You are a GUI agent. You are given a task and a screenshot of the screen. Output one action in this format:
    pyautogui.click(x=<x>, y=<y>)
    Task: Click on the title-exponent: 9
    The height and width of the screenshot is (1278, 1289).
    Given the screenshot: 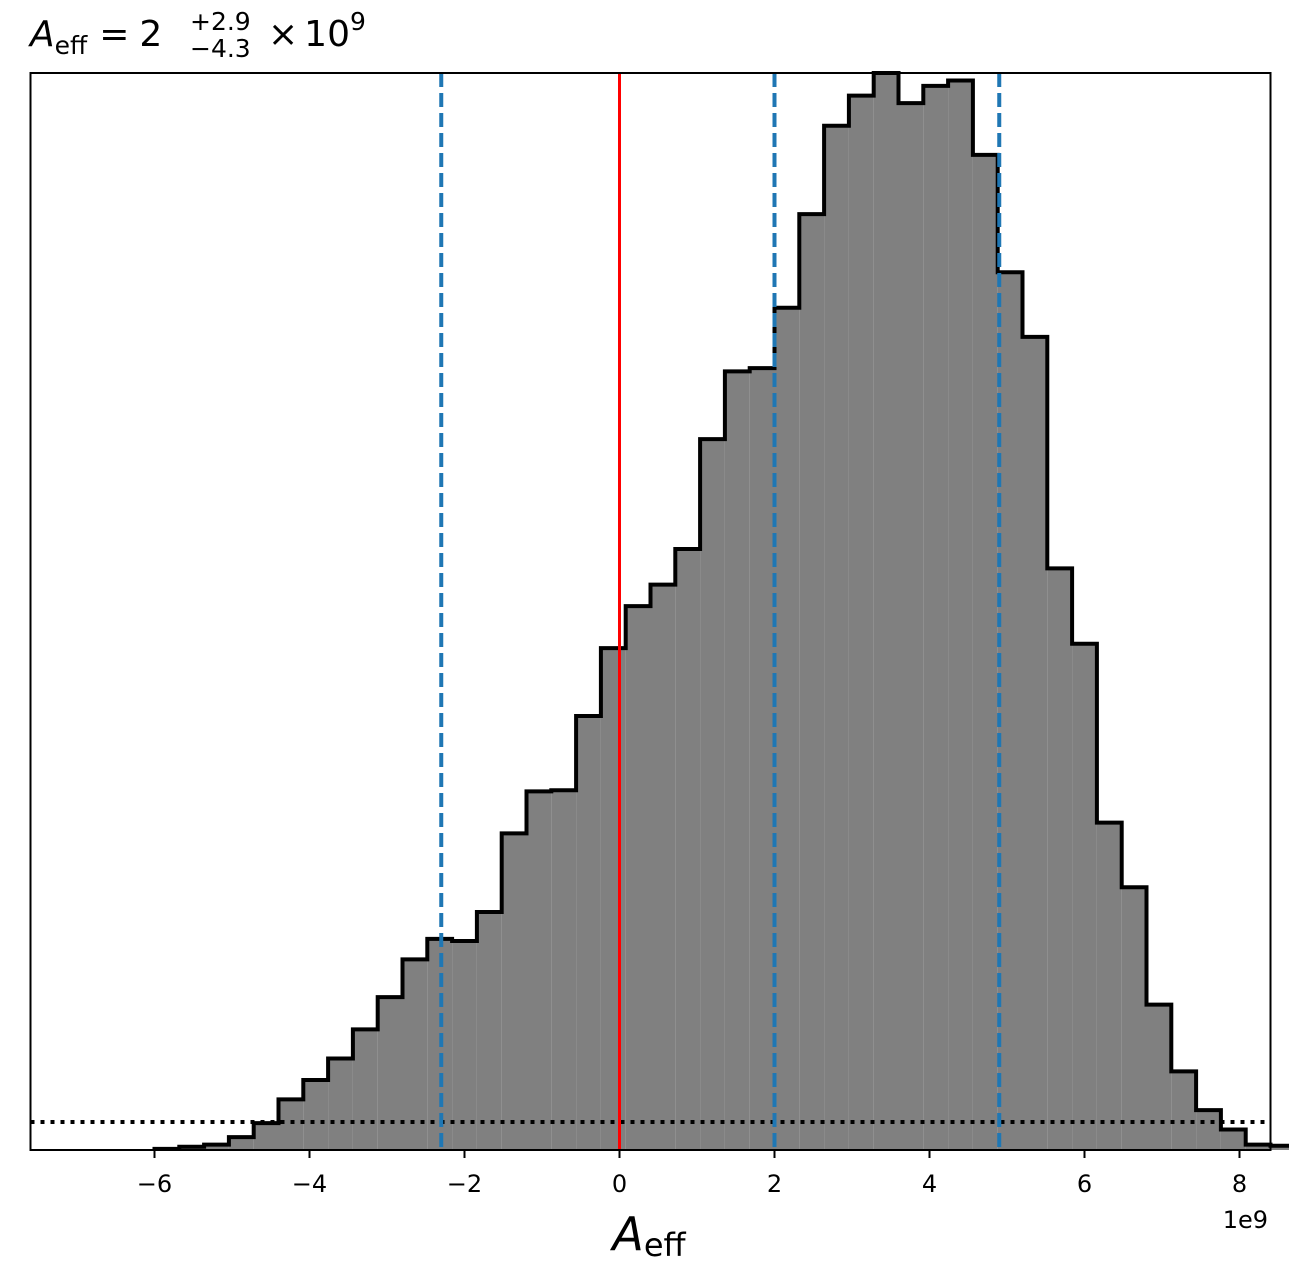 What is the action you would take?
    pyautogui.click(x=358, y=21)
    